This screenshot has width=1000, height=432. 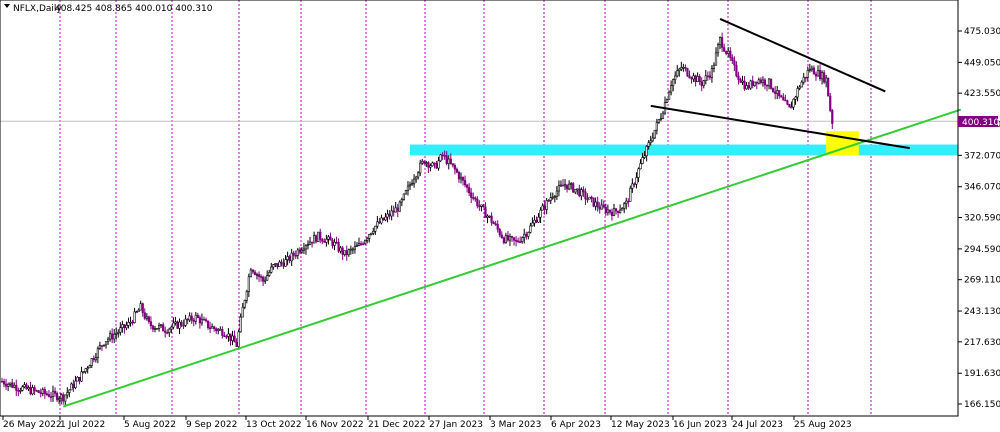 I want to click on x-tick-label-4: 13 Oct 2022, so click(x=274, y=425).